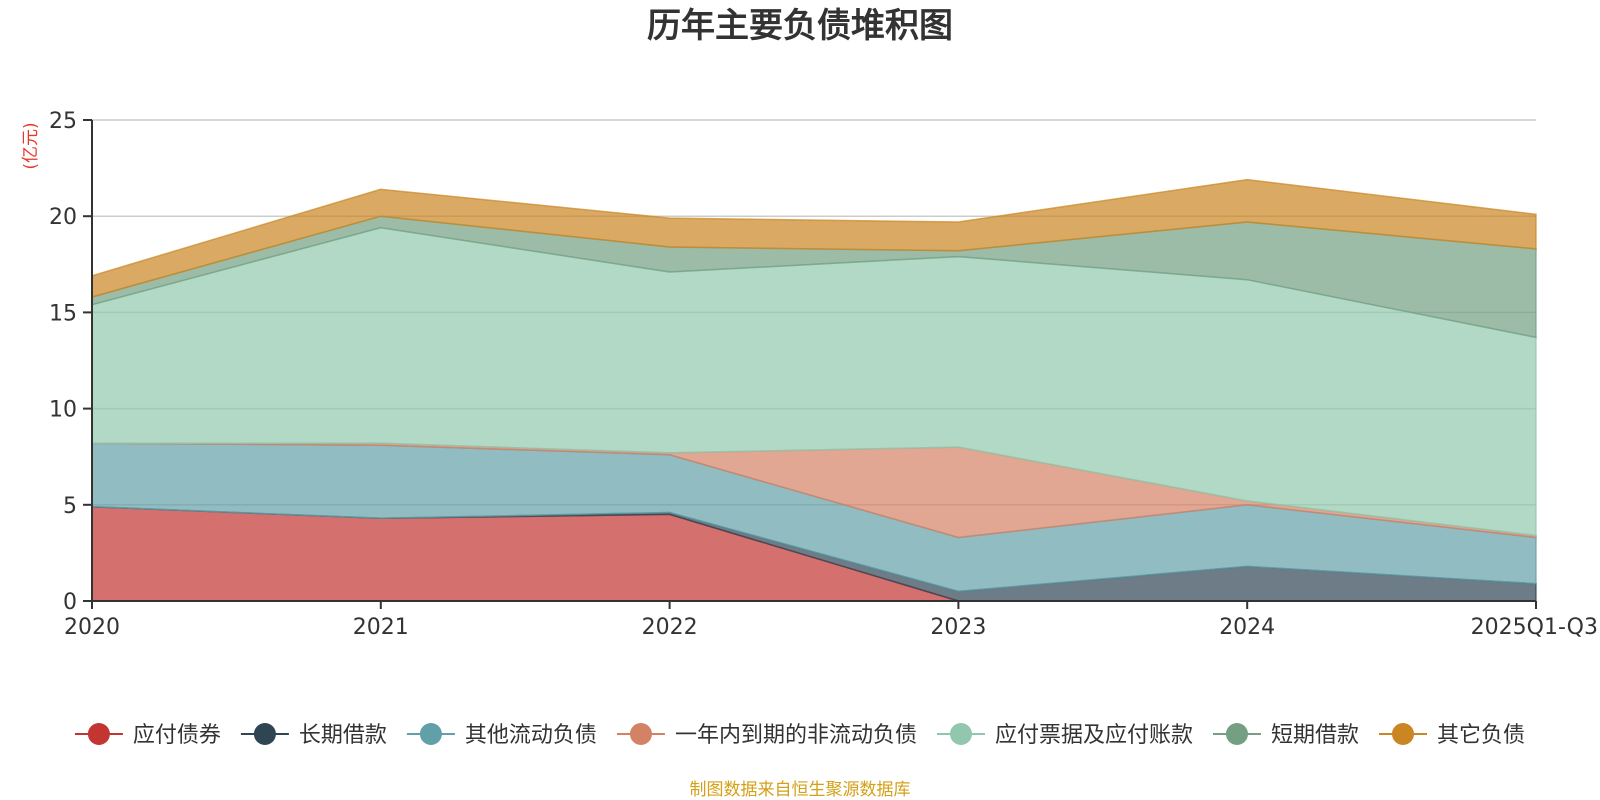 This screenshot has height=800, width=1600. Describe the element at coordinates (800, 790) in the screenshot. I see `data-source-note: 制图数据来自恒生聚源数据库` at that location.